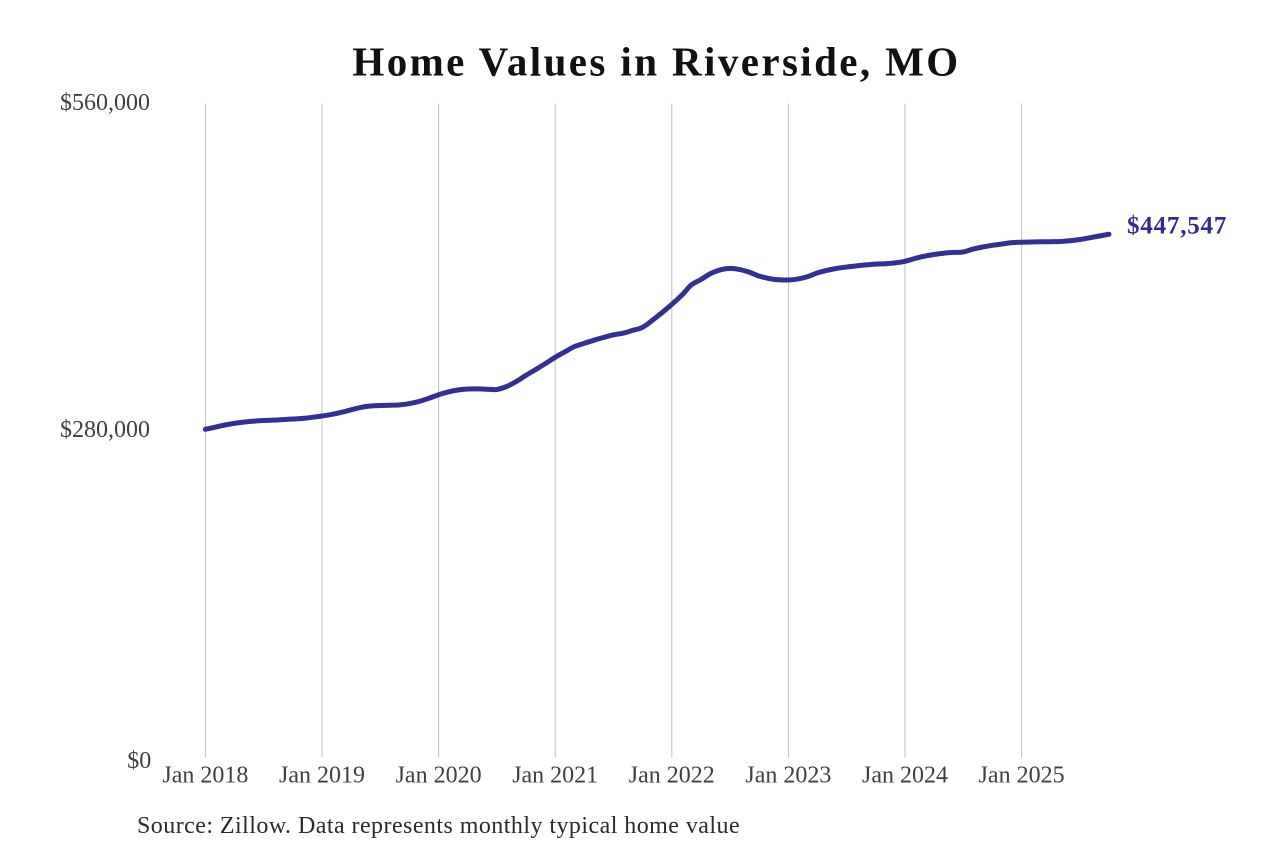 The width and height of the screenshot is (1280, 853). Describe the element at coordinates (322, 776) in the screenshot. I see `svg-text: Jan 2019` at that location.